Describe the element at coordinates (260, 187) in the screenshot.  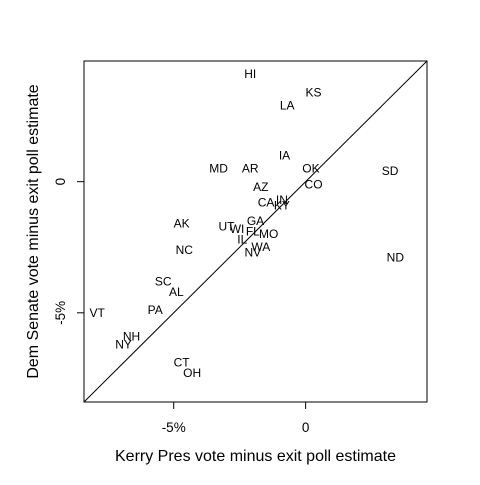
I see `data-point-az: AZ` at that location.